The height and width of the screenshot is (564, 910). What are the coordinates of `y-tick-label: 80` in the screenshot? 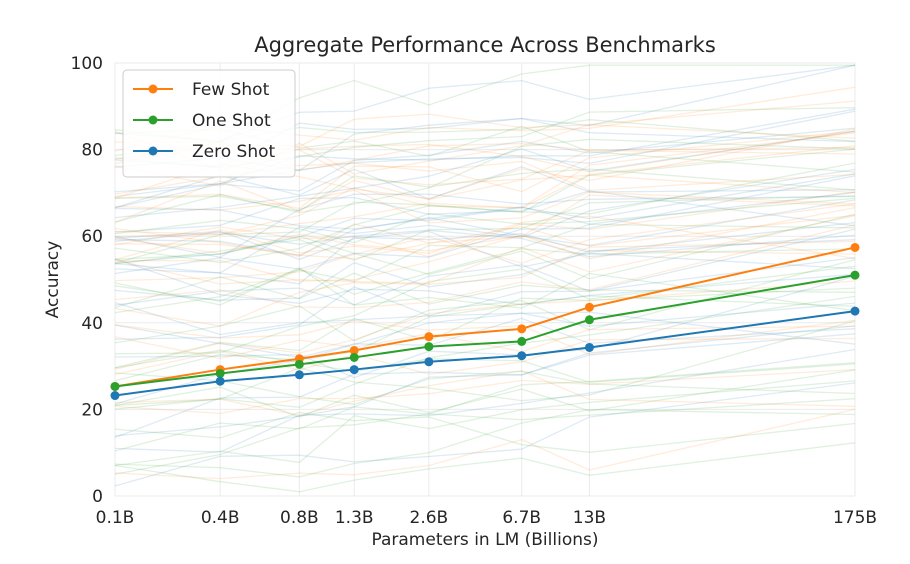 It's located at (92, 151).